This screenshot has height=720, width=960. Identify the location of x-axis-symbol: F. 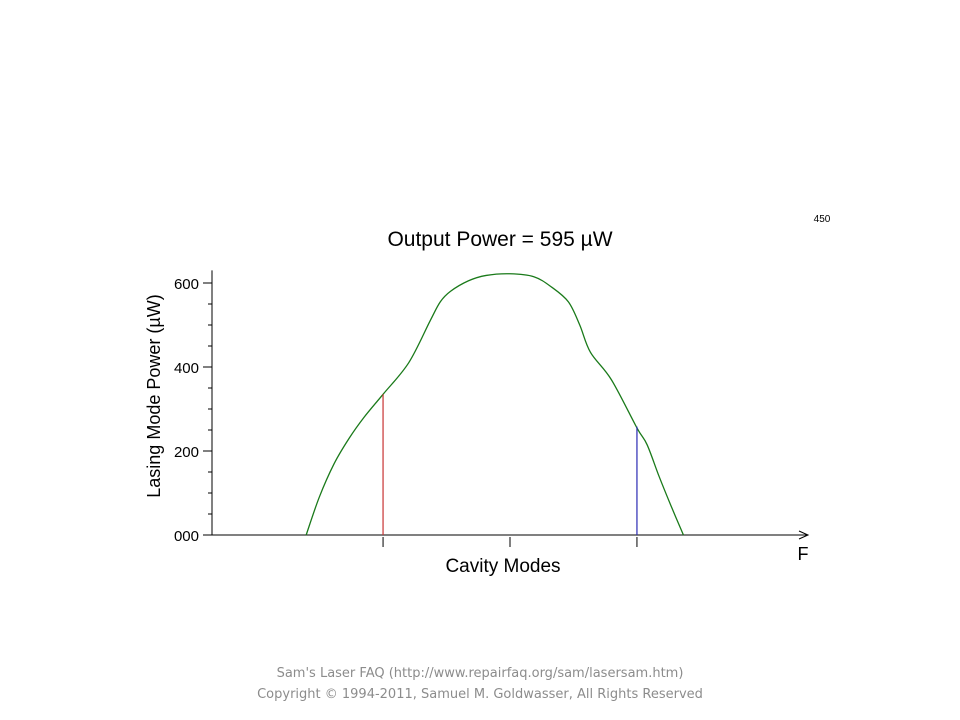
(803, 554).